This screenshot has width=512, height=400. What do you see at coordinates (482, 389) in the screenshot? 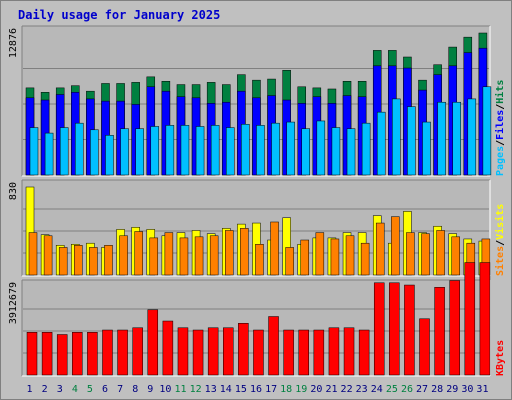
I see `day-label-31: 31` at bounding box center [482, 389].